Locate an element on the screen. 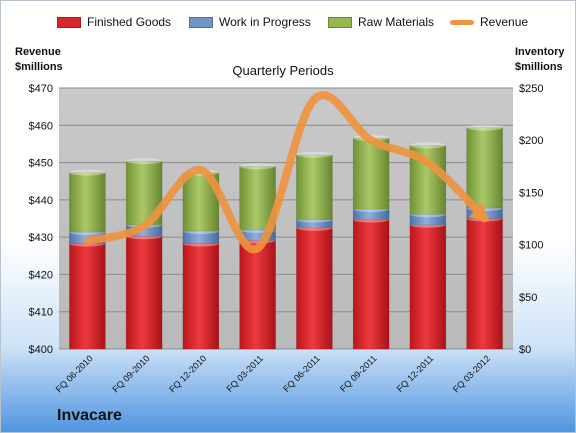  category-label: FQ 06-2011 is located at coordinates (301, 373).